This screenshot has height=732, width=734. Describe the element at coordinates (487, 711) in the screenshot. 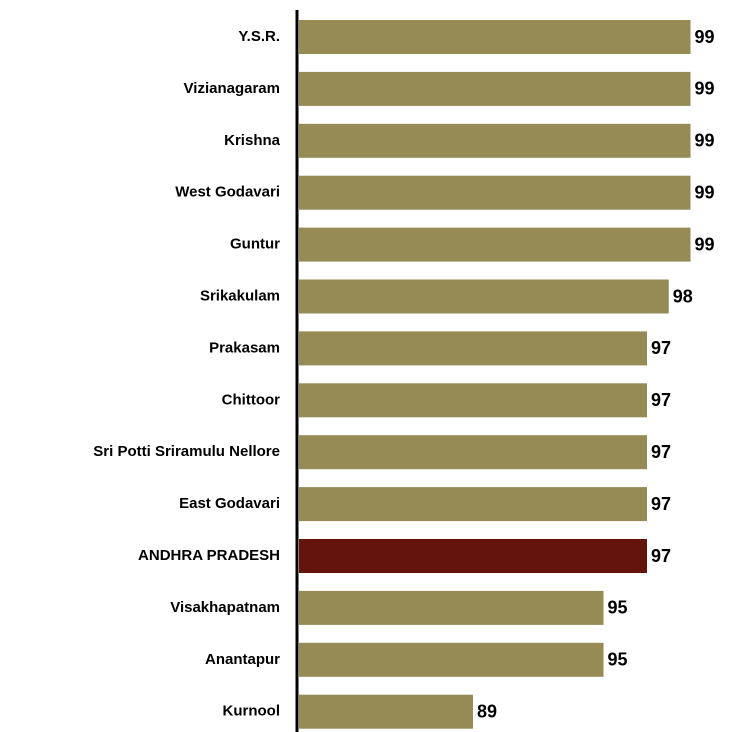

I see `value-label: 89` at that location.